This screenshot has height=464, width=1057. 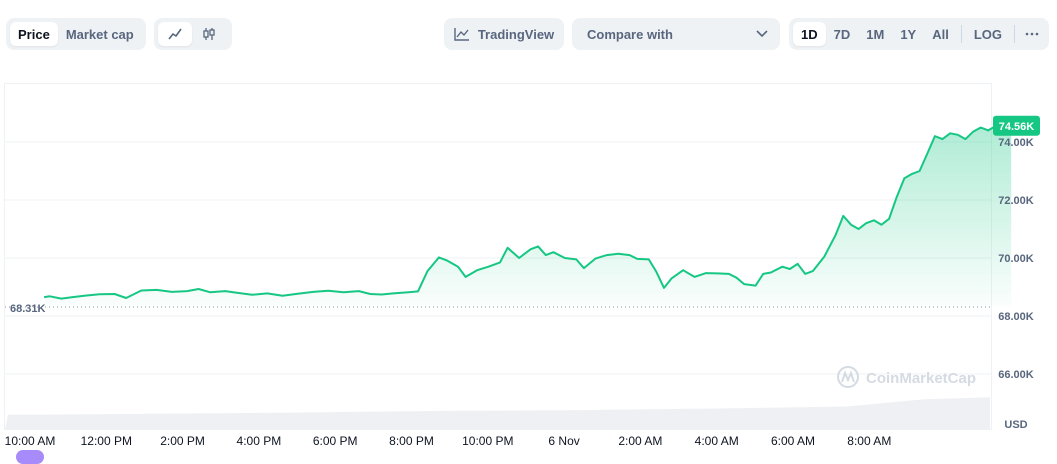 I want to click on y-tick-label: 66.00K, so click(x=1016, y=375).